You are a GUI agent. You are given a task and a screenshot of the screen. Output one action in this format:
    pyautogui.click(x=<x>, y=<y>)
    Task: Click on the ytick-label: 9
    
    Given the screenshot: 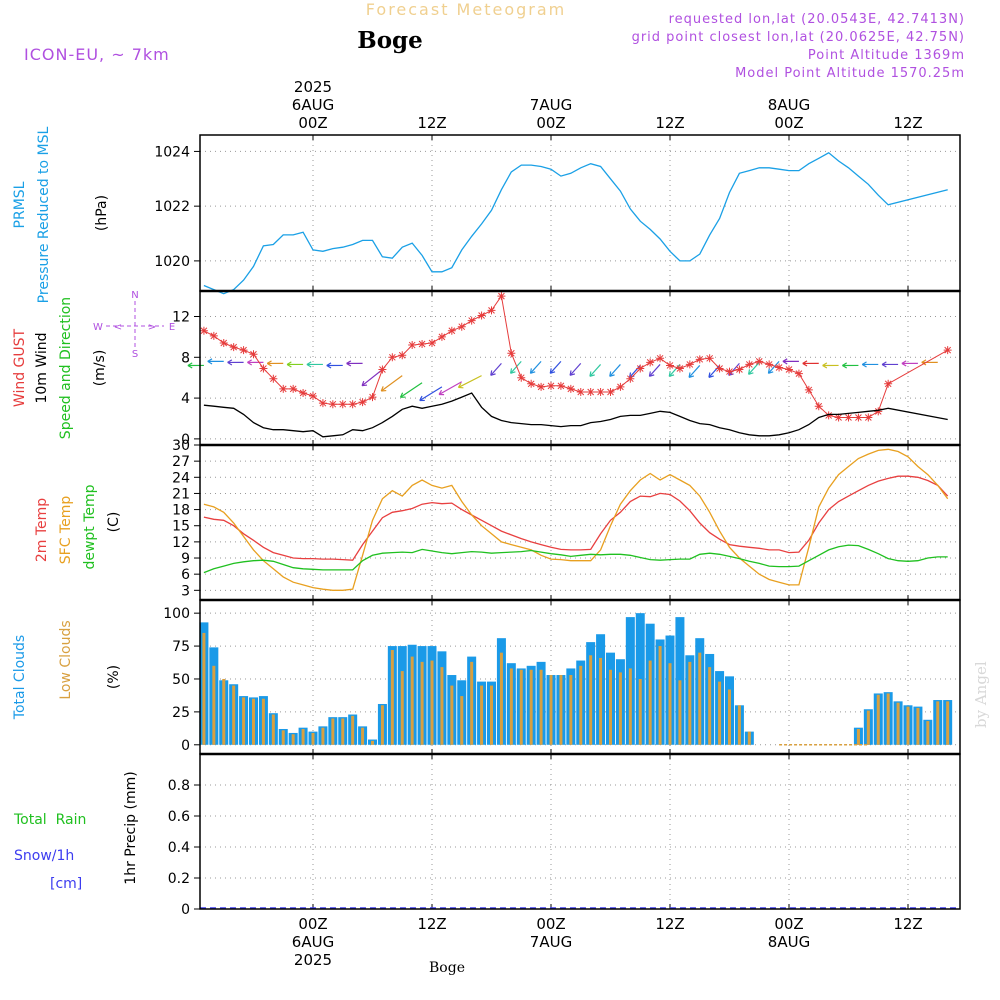 What is the action you would take?
    pyautogui.click(x=185, y=559)
    